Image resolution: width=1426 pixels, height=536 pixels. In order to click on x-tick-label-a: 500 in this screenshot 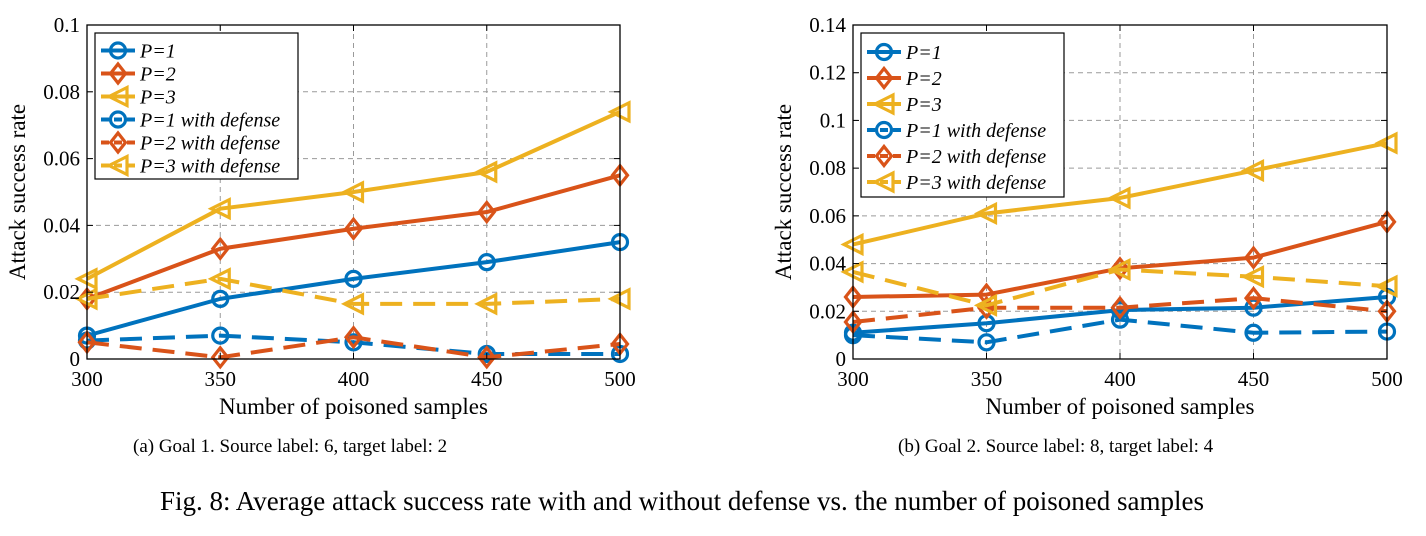, I will do `click(620, 379)`.